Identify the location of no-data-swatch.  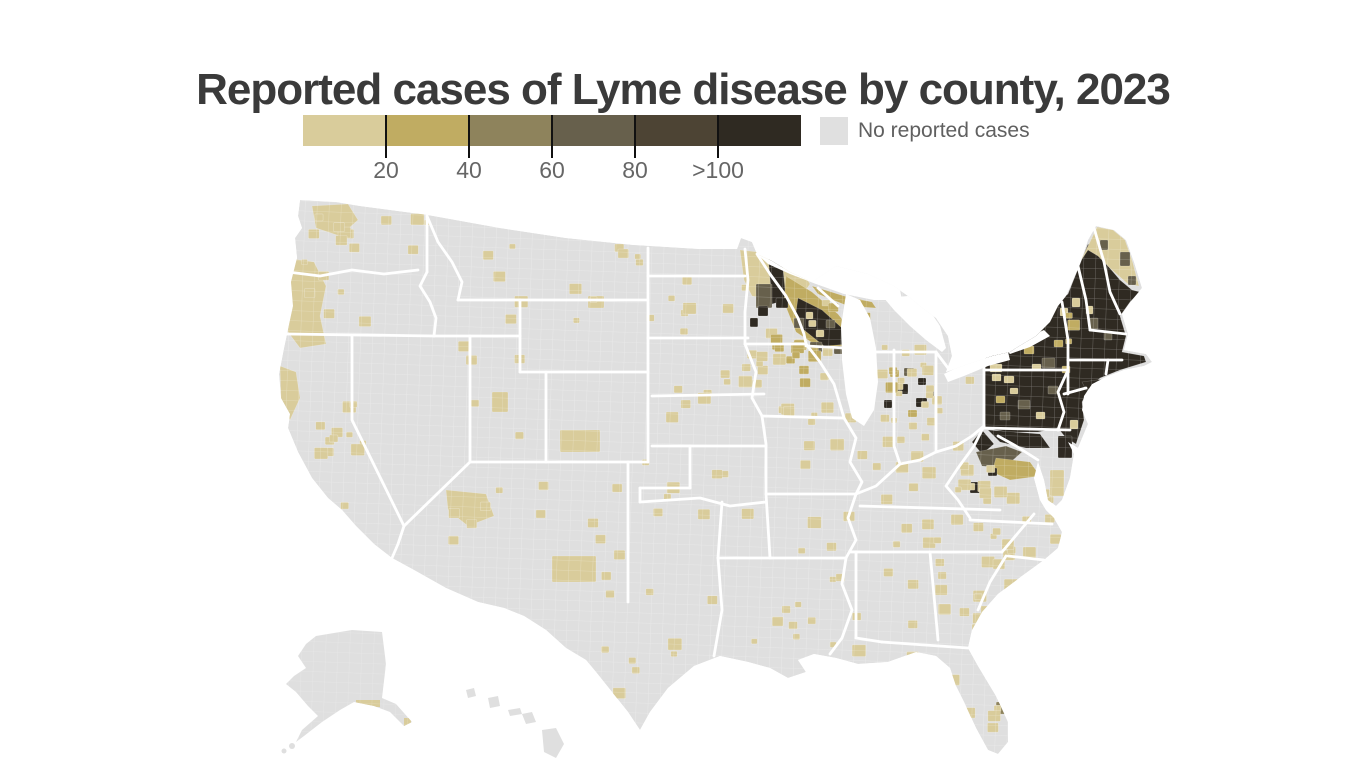
(834, 131).